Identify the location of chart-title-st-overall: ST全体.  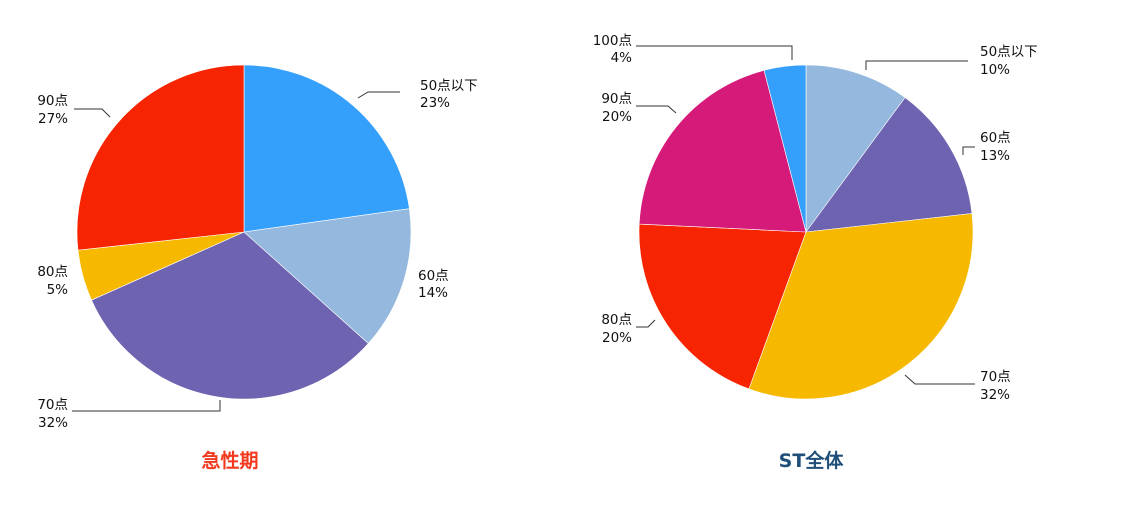
(812, 460).